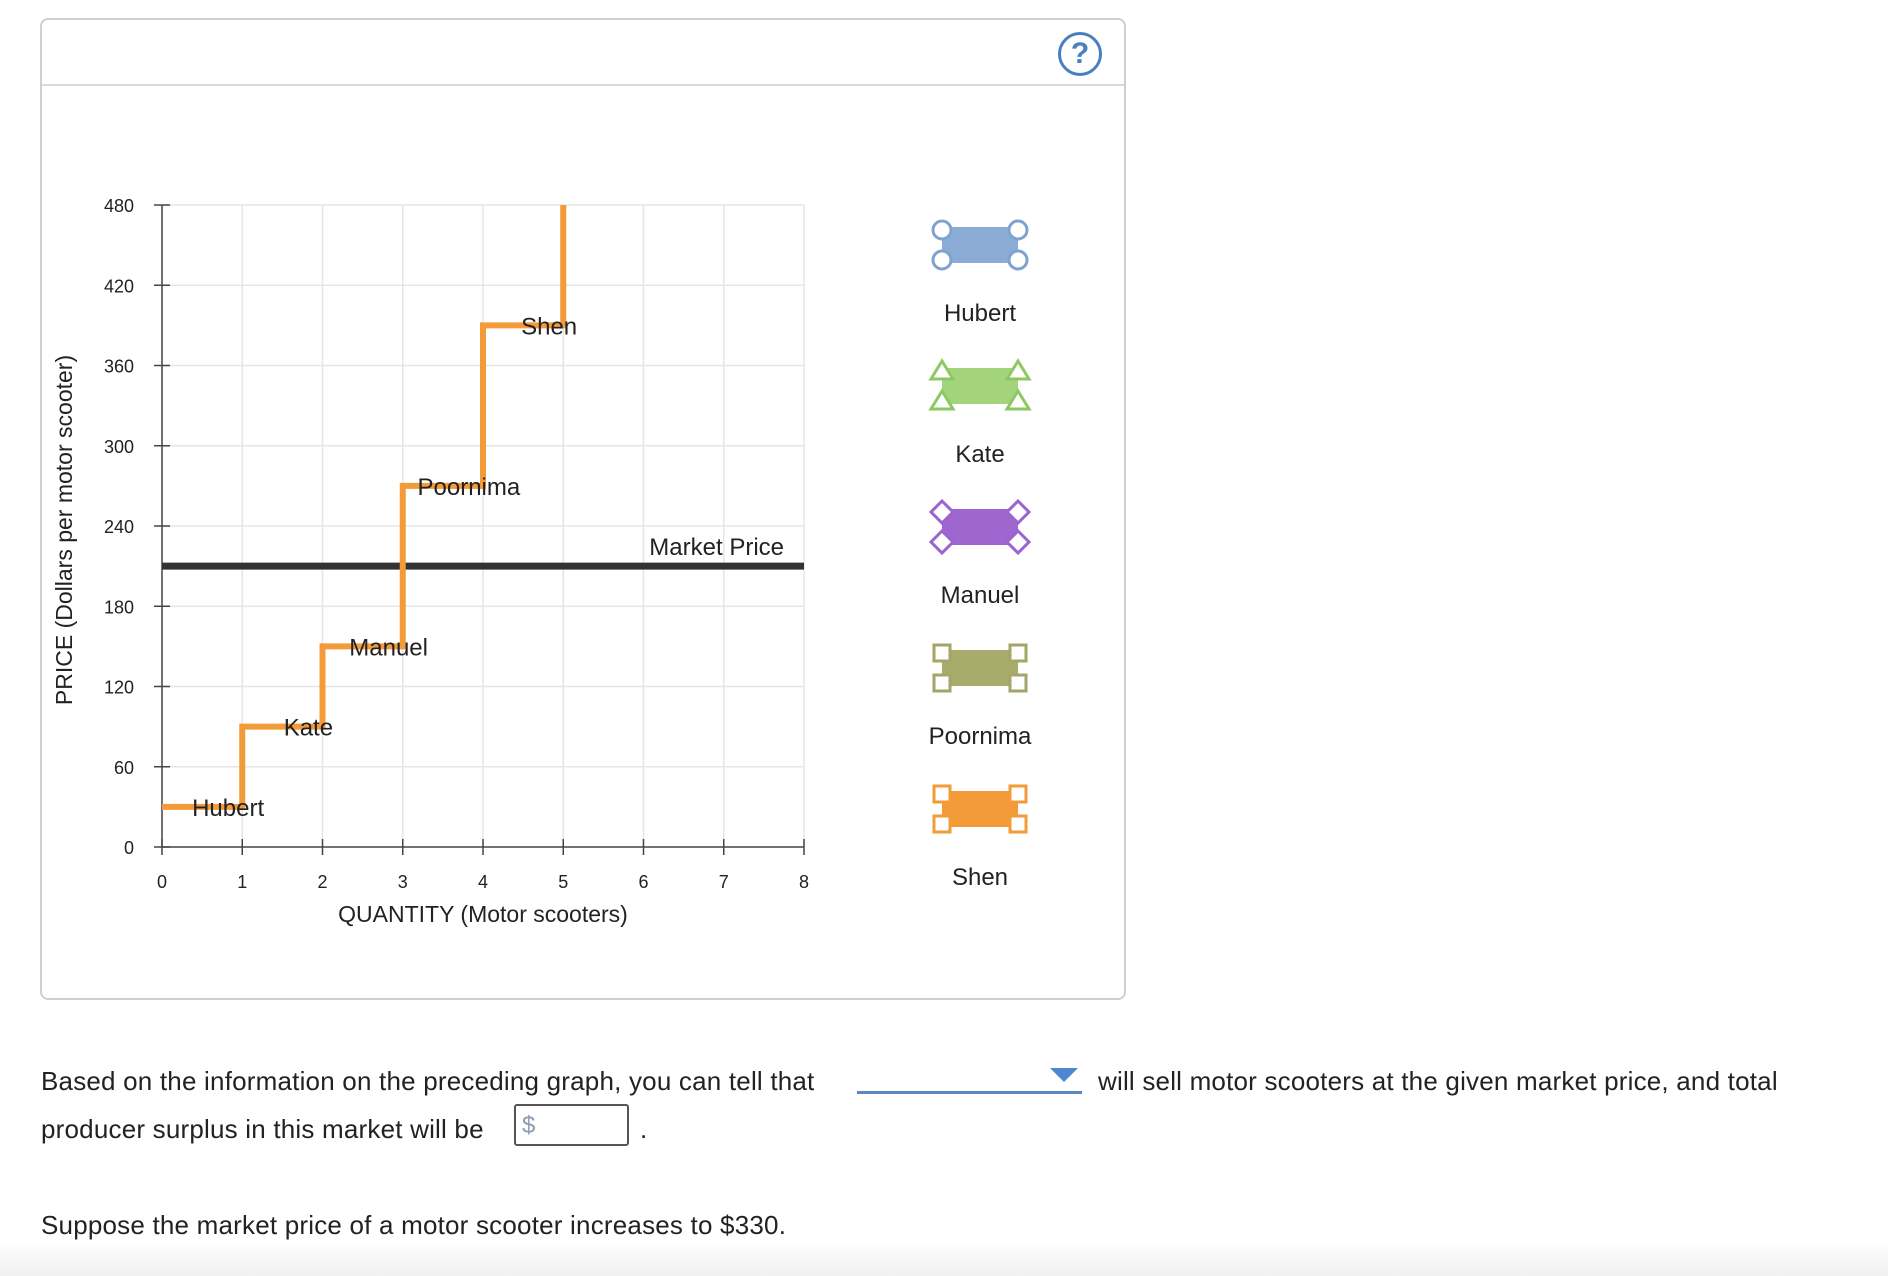 This screenshot has width=1888, height=1276. What do you see at coordinates (129, 848) in the screenshot?
I see `y-tick-label: 0` at bounding box center [129, 848].